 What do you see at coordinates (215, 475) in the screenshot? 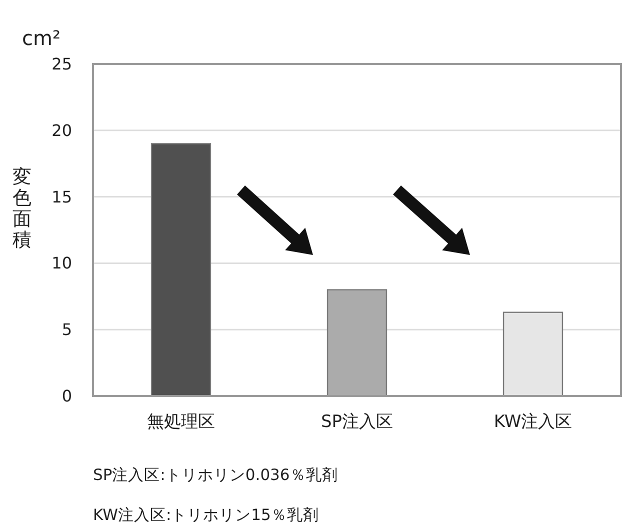
I see `text: SP注入区:トリホリン0.036％乳剤` at bounding box center [215, 475].